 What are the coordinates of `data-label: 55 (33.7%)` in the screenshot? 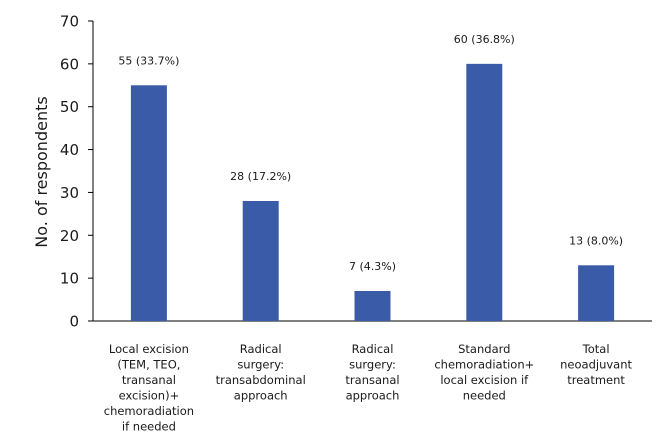 It's located at (148, 60).